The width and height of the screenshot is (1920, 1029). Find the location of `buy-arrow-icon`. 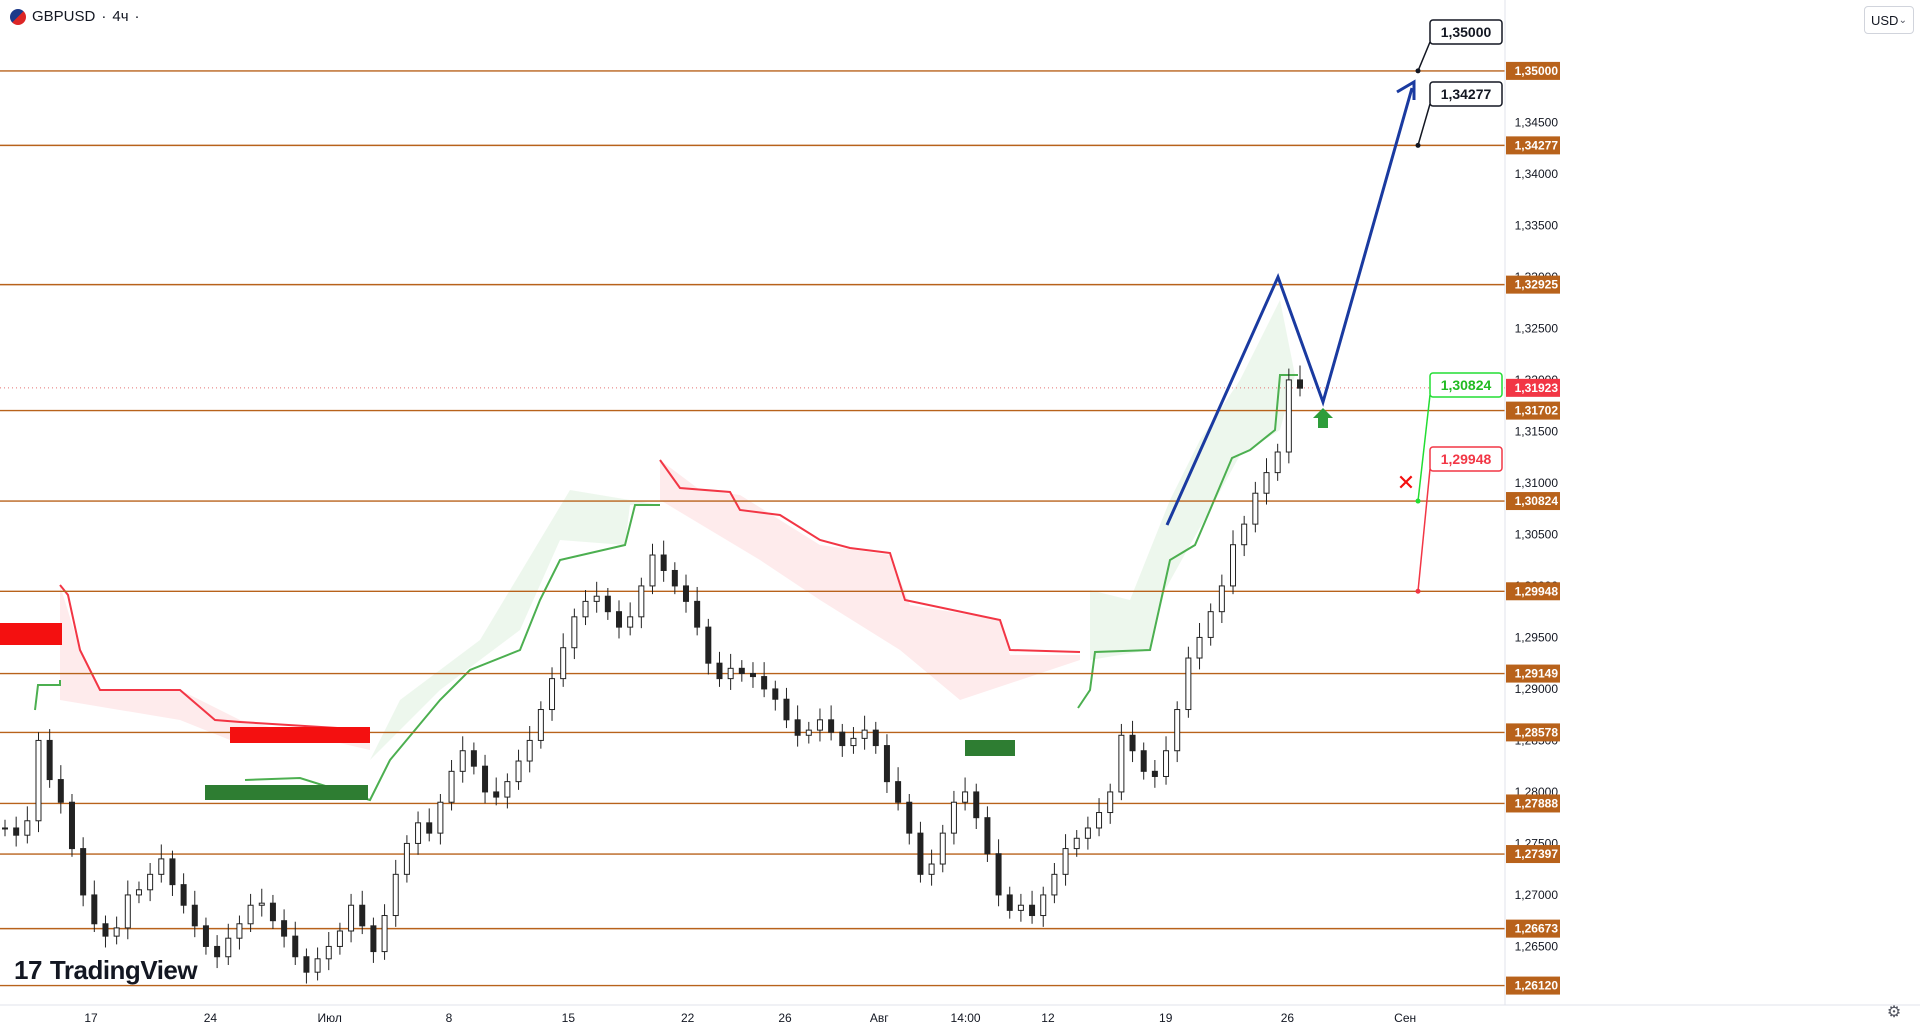

buy-arrow-icon is located at coordinates (1323, 418).